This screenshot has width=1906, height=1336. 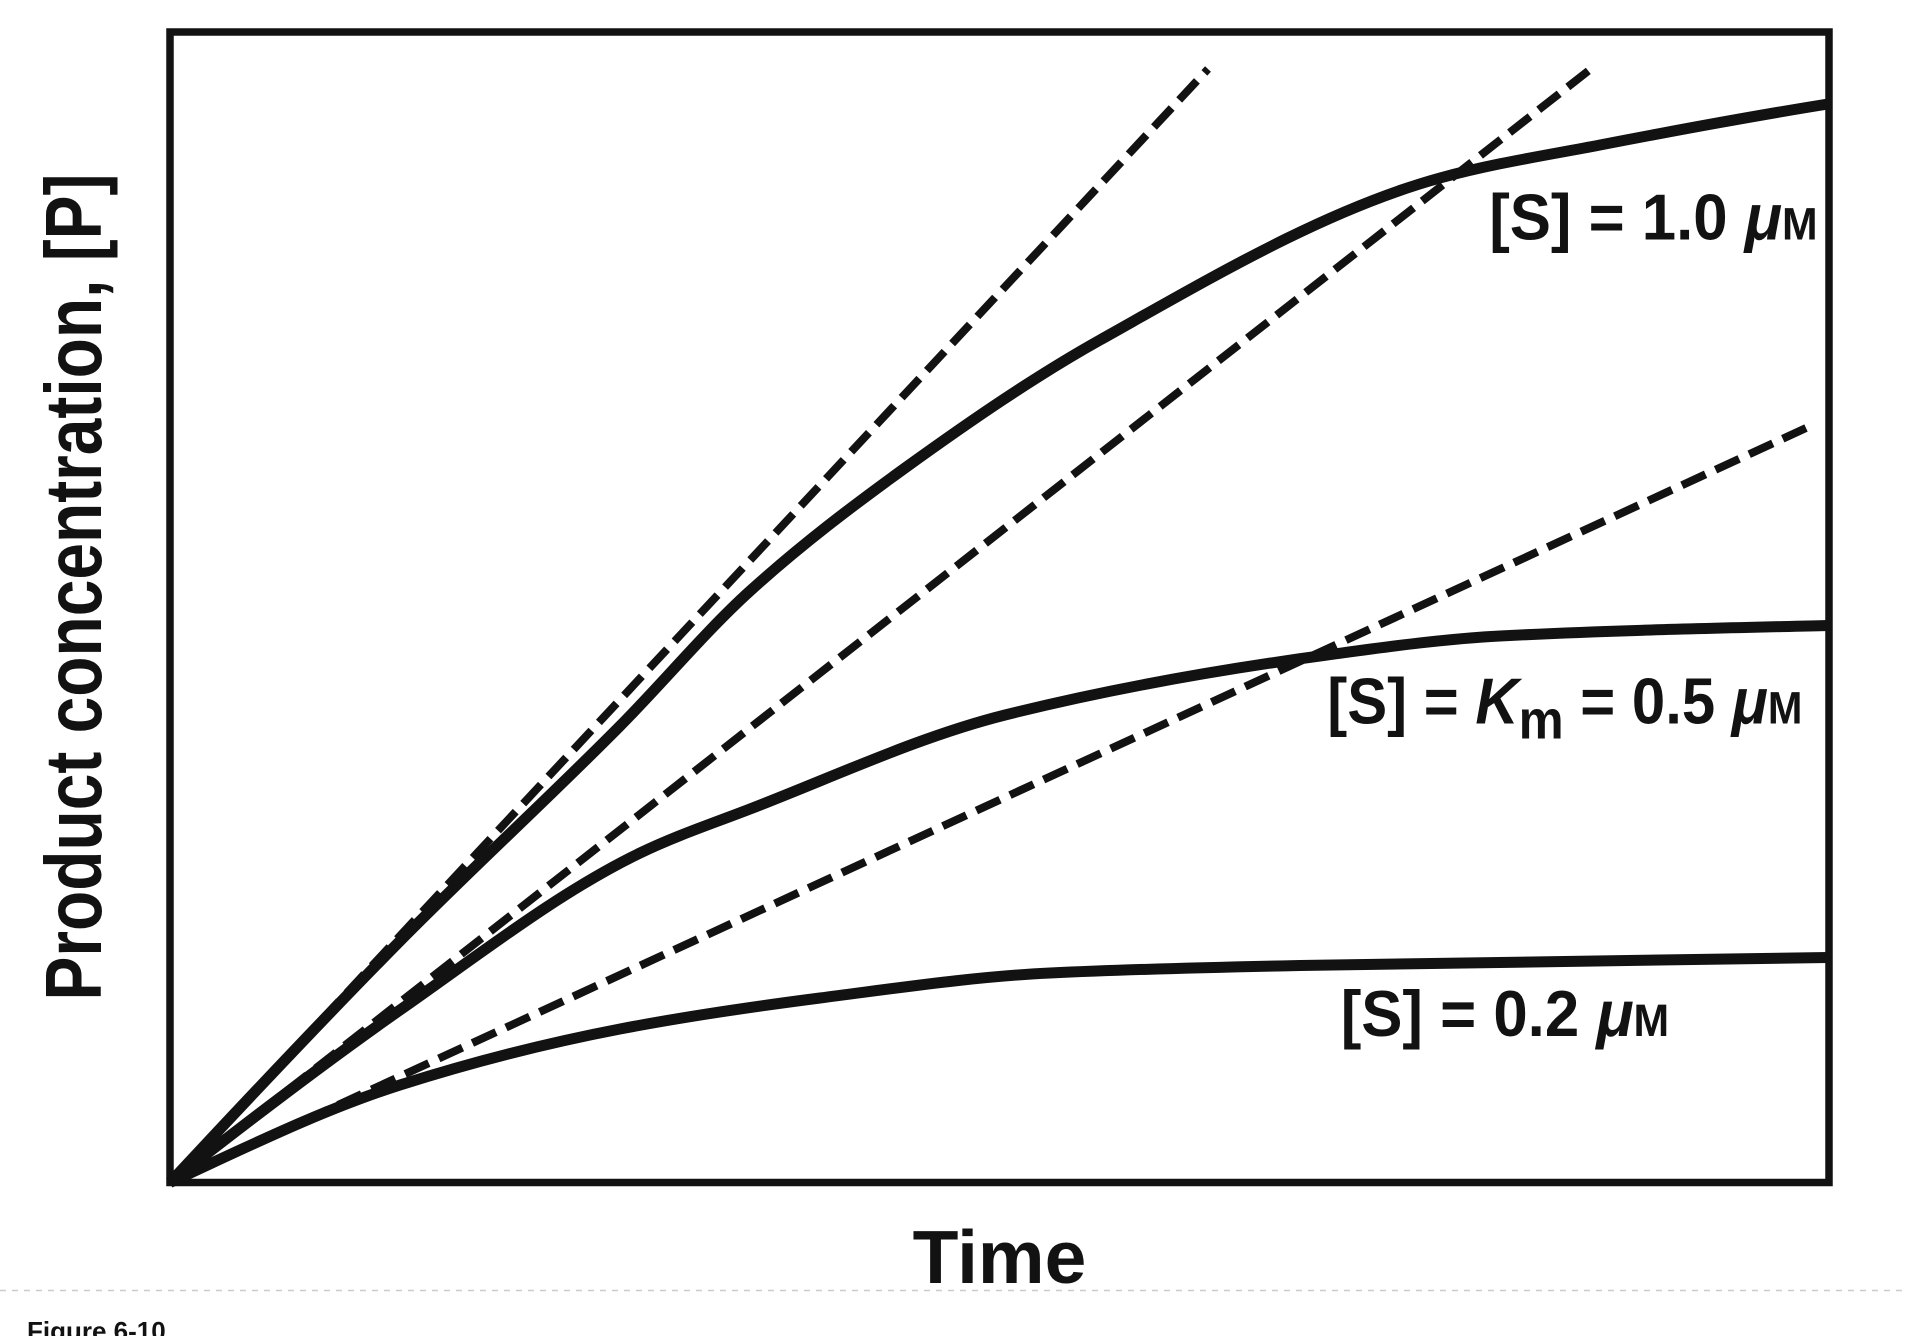 I want to click on svg-text: Figure 6-10, so click(x=96, y=1326).